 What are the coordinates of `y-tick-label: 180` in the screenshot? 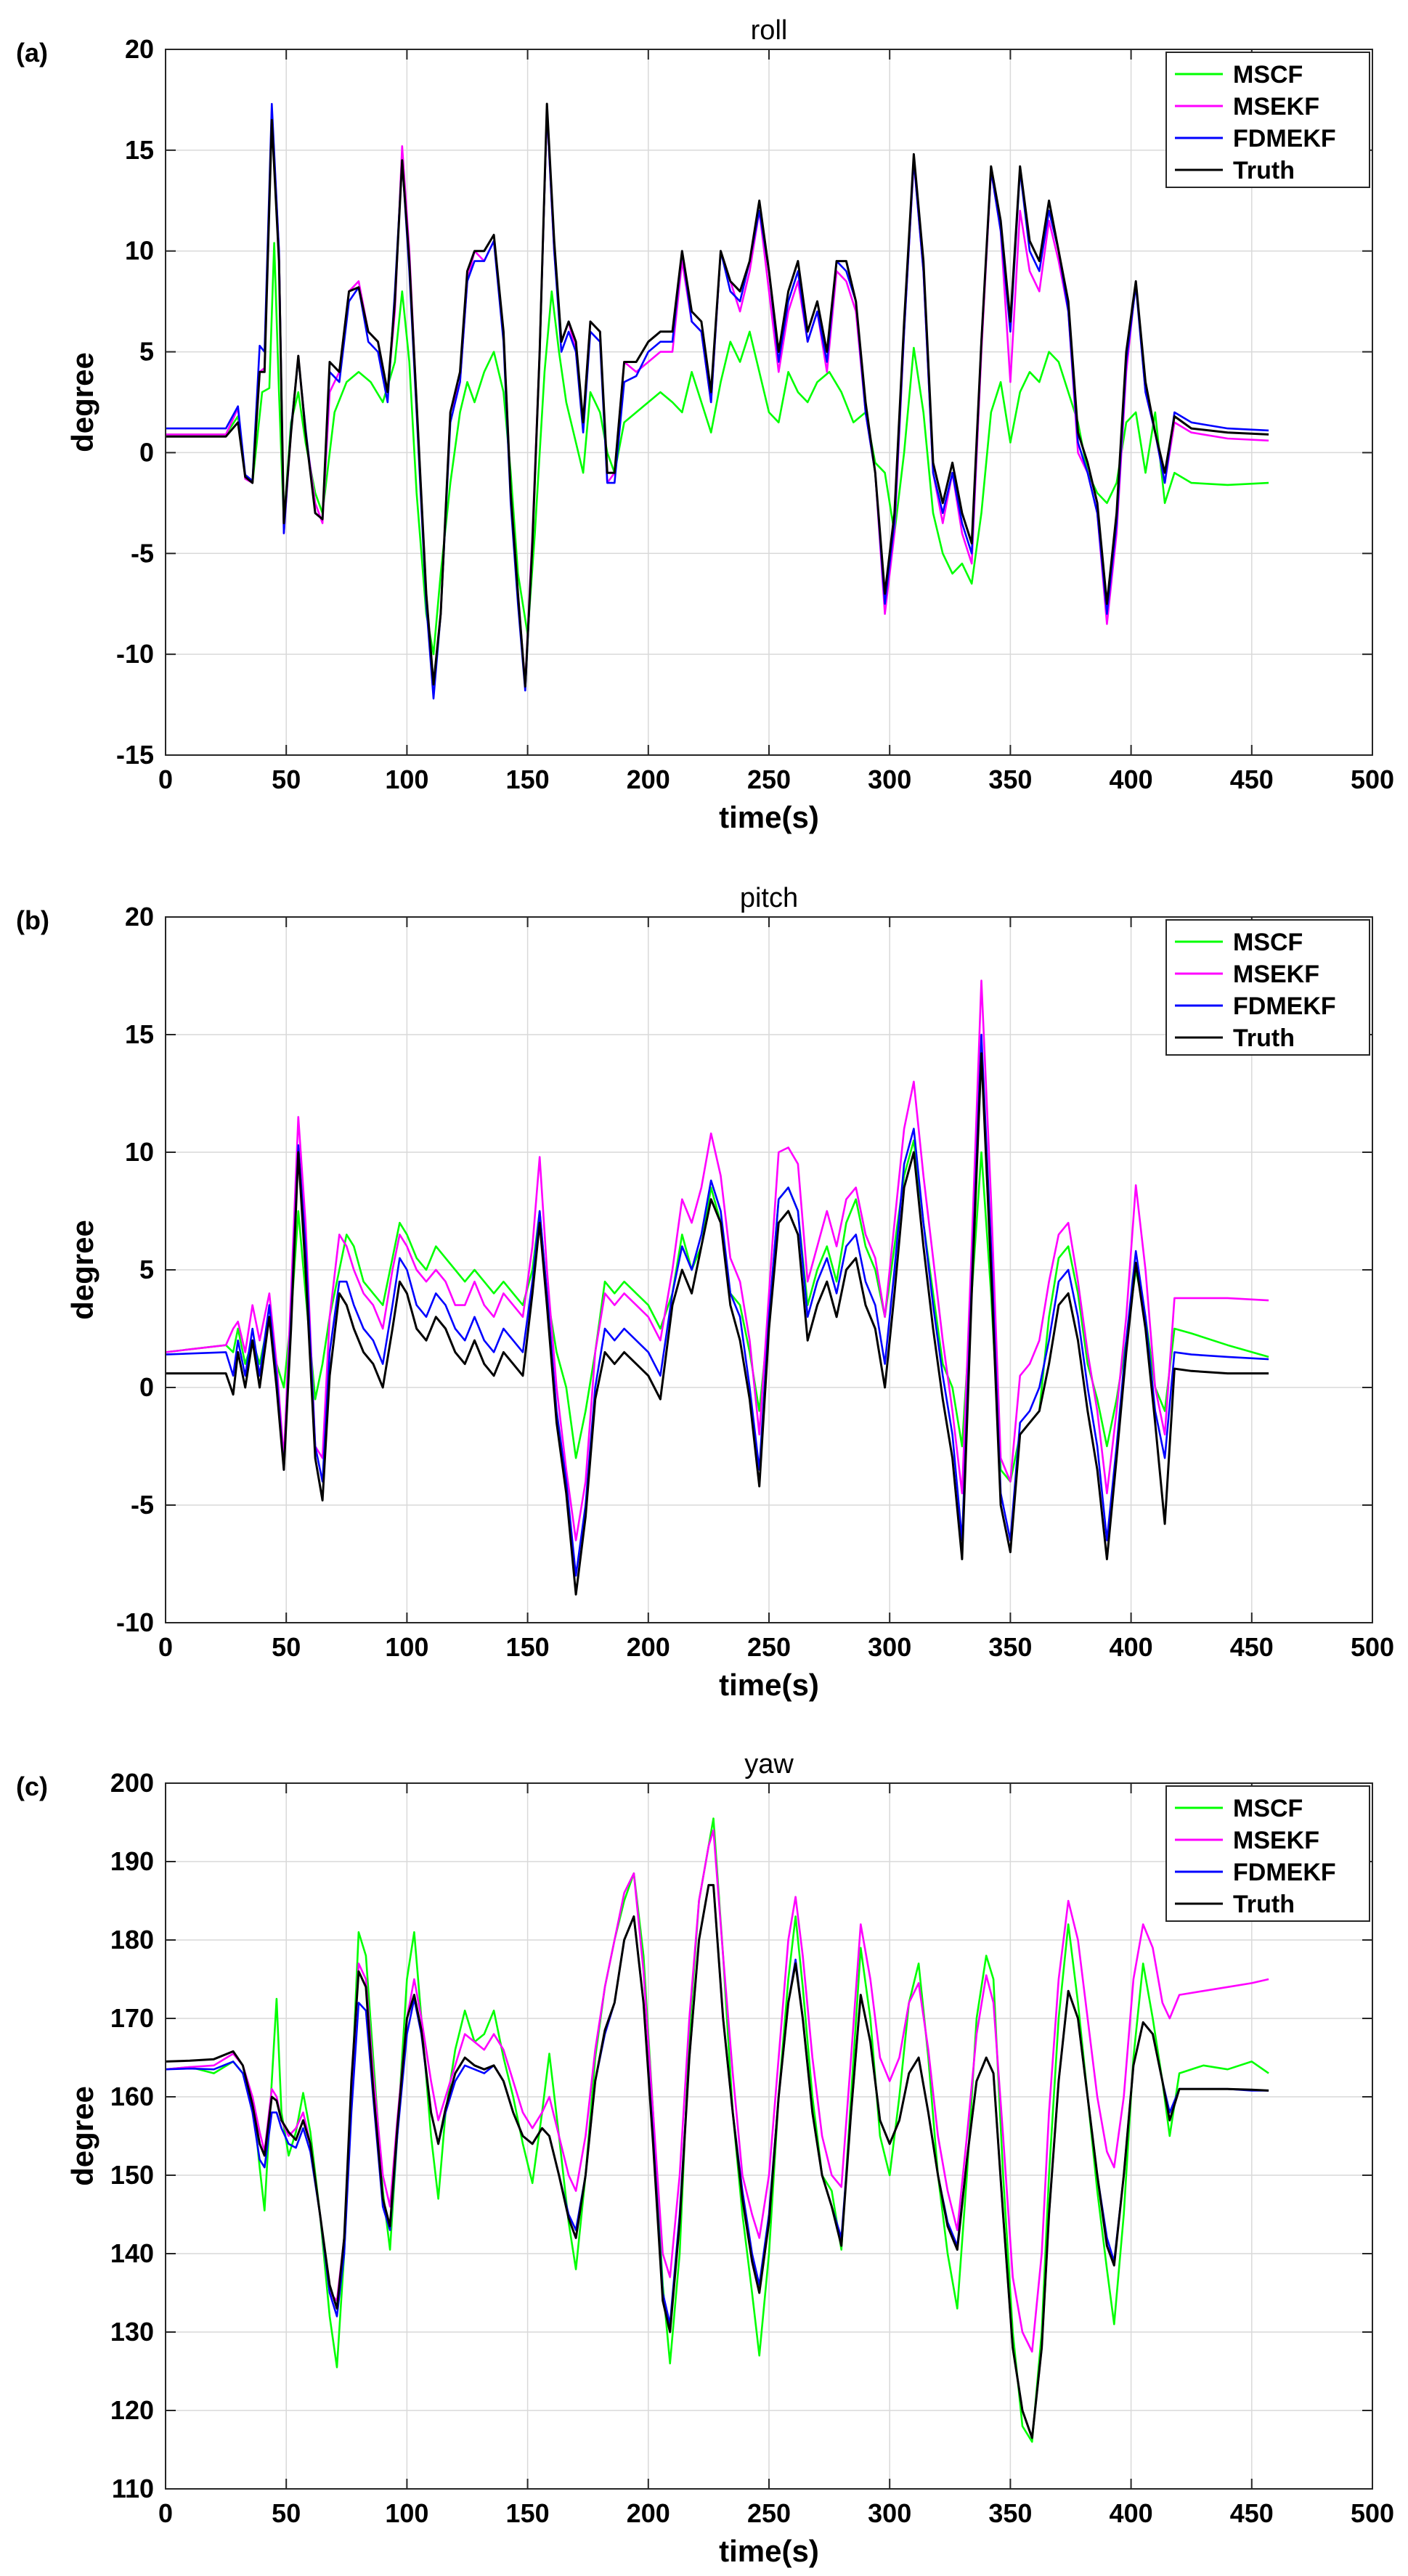 It's located at (132, 1940).